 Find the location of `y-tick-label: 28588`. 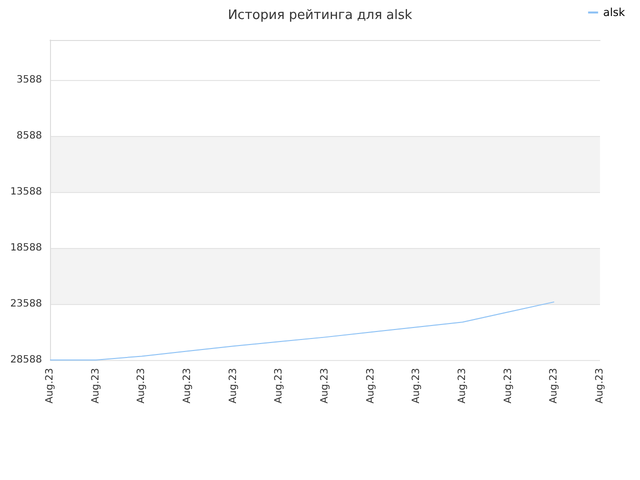

y-tick-label: 28588 is located at coordinates (26, 360).